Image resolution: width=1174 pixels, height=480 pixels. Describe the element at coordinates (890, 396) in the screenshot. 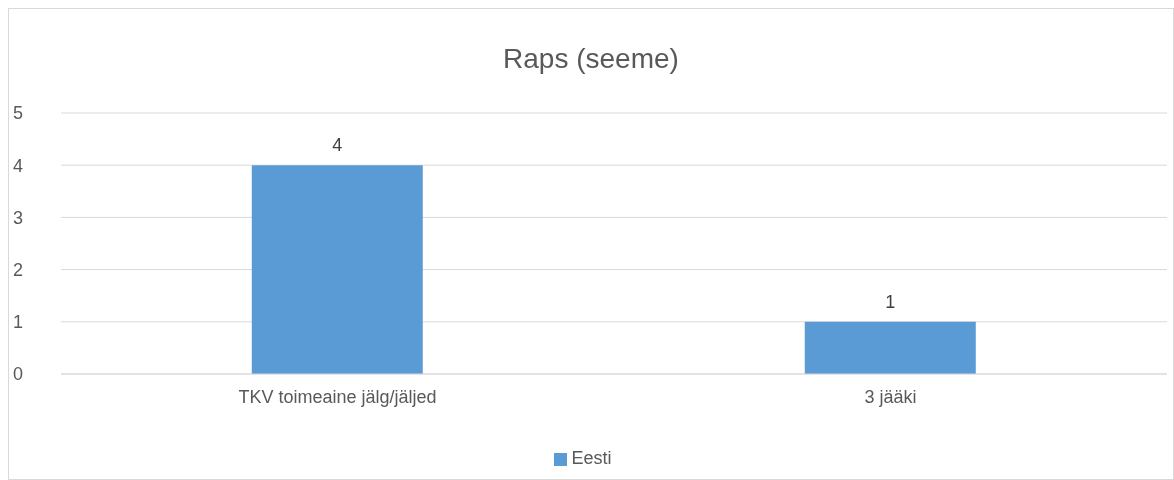

I see `x-tick-label: 3 jääki` at that location.